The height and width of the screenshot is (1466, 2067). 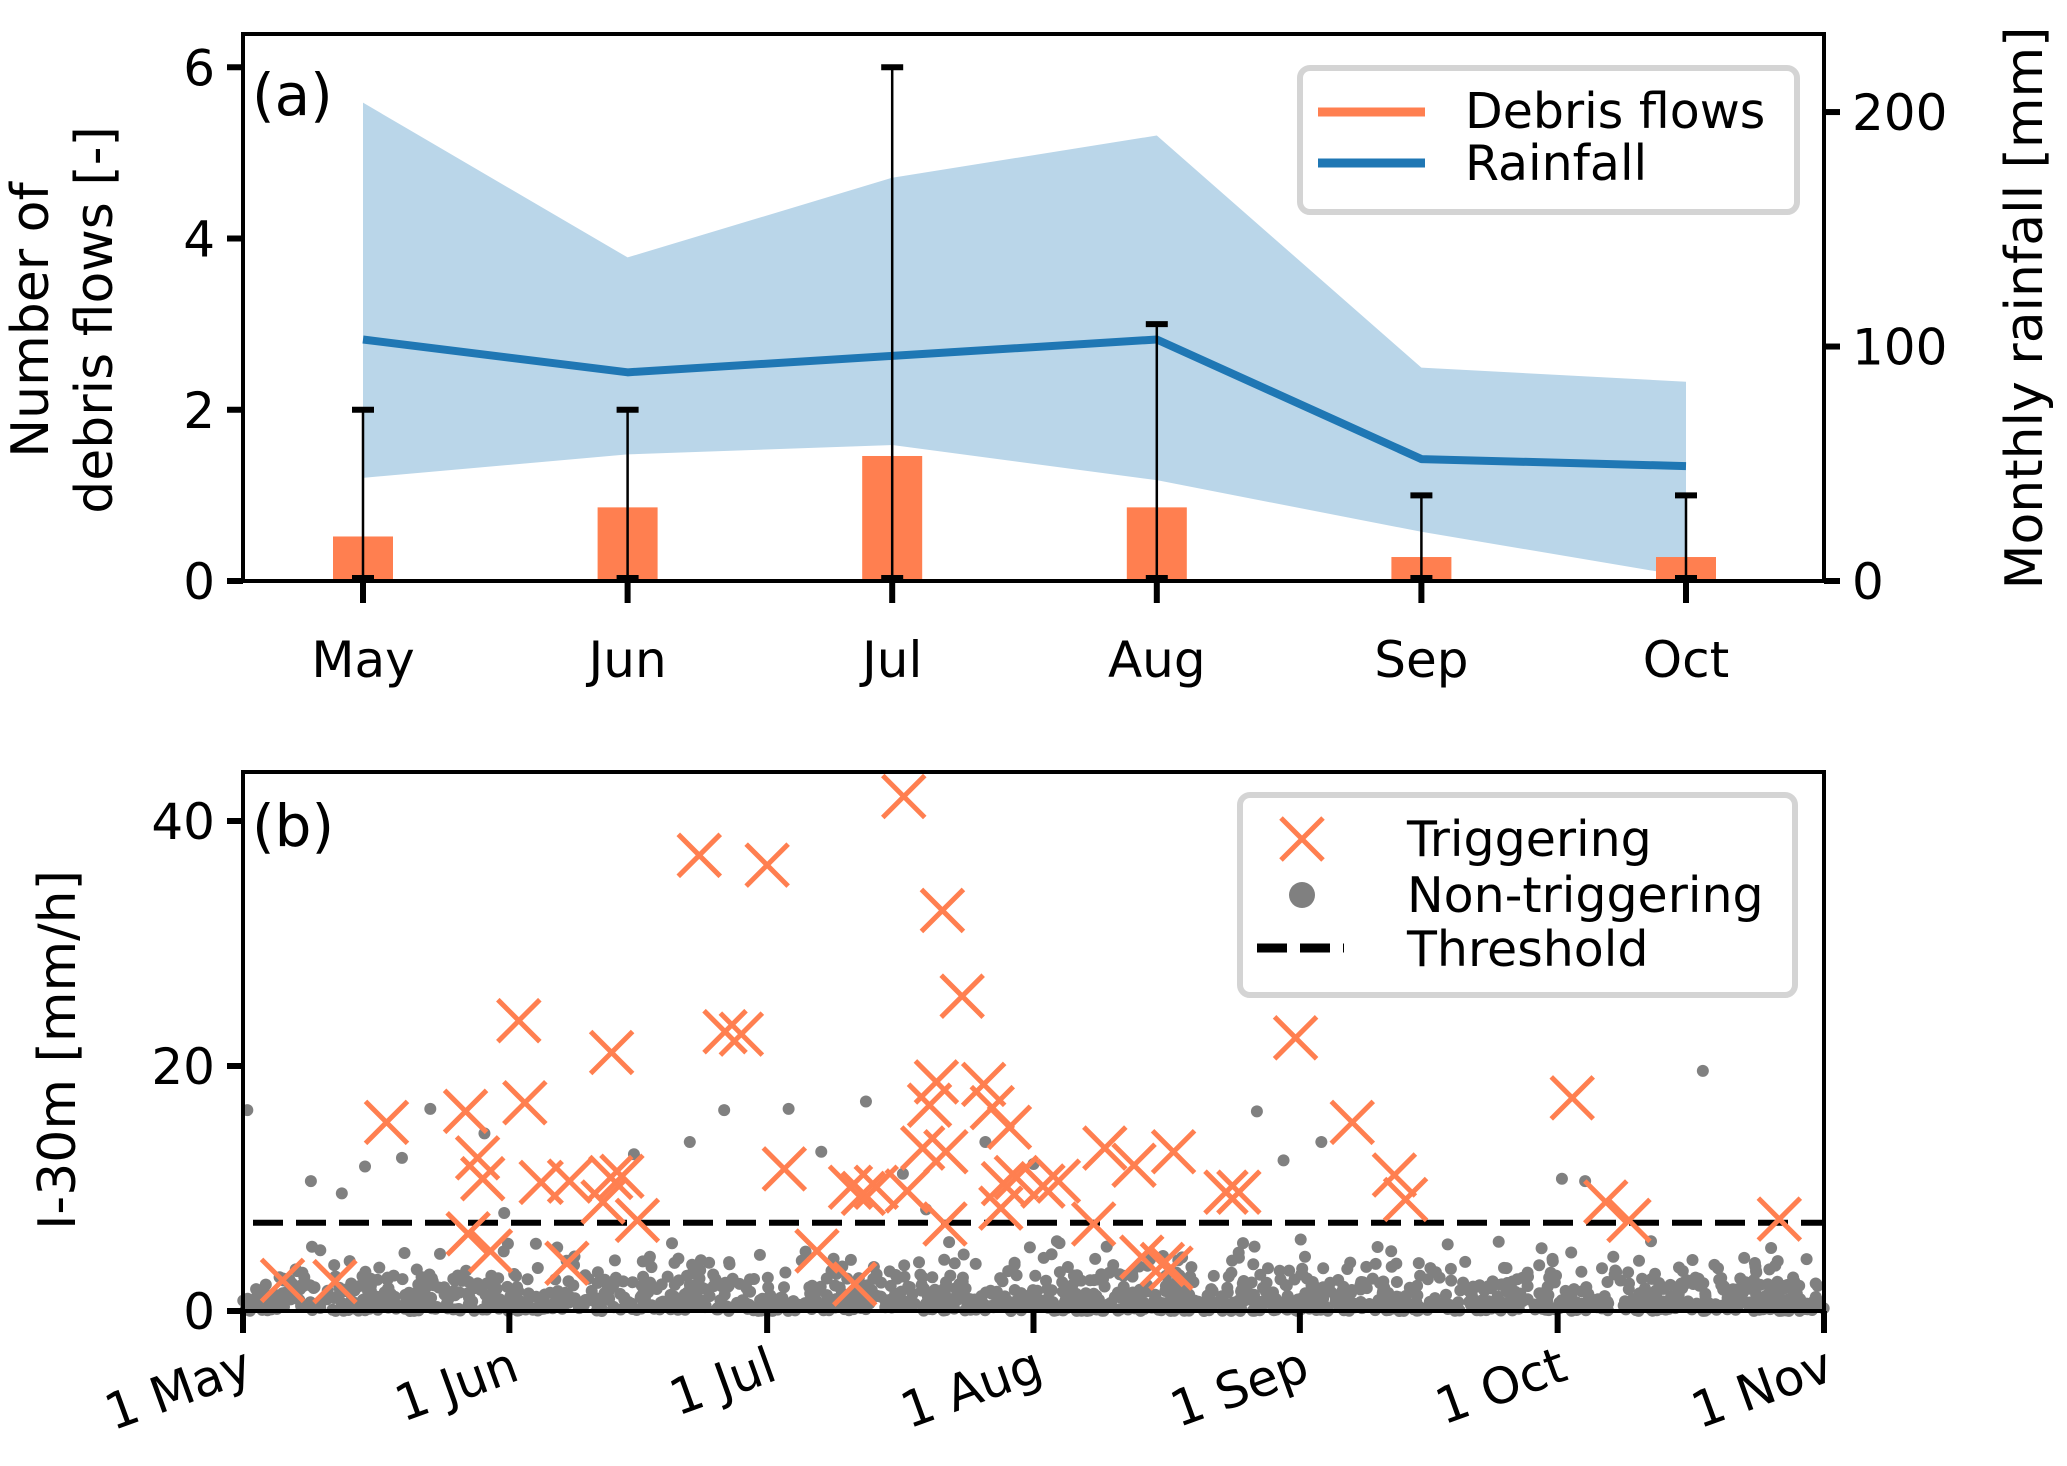 I want to click on legend-label-threshold: Threshold, so click(x=1527, y=949).